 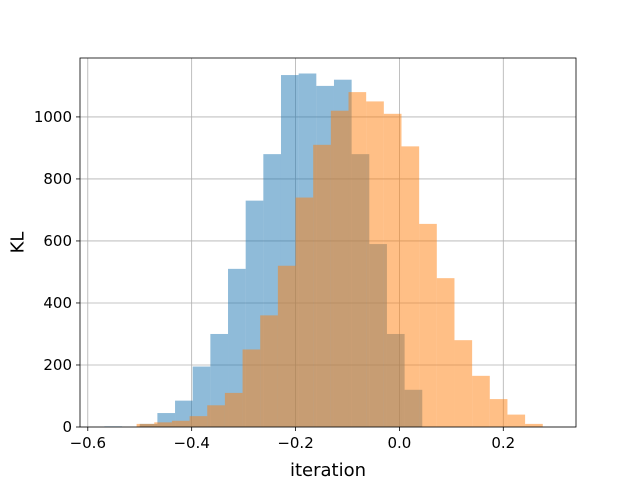 What do you see at coordinates (17, 243) in the screenshot?
I see `y-axis-label: KL` at bounding box center [17, 243].